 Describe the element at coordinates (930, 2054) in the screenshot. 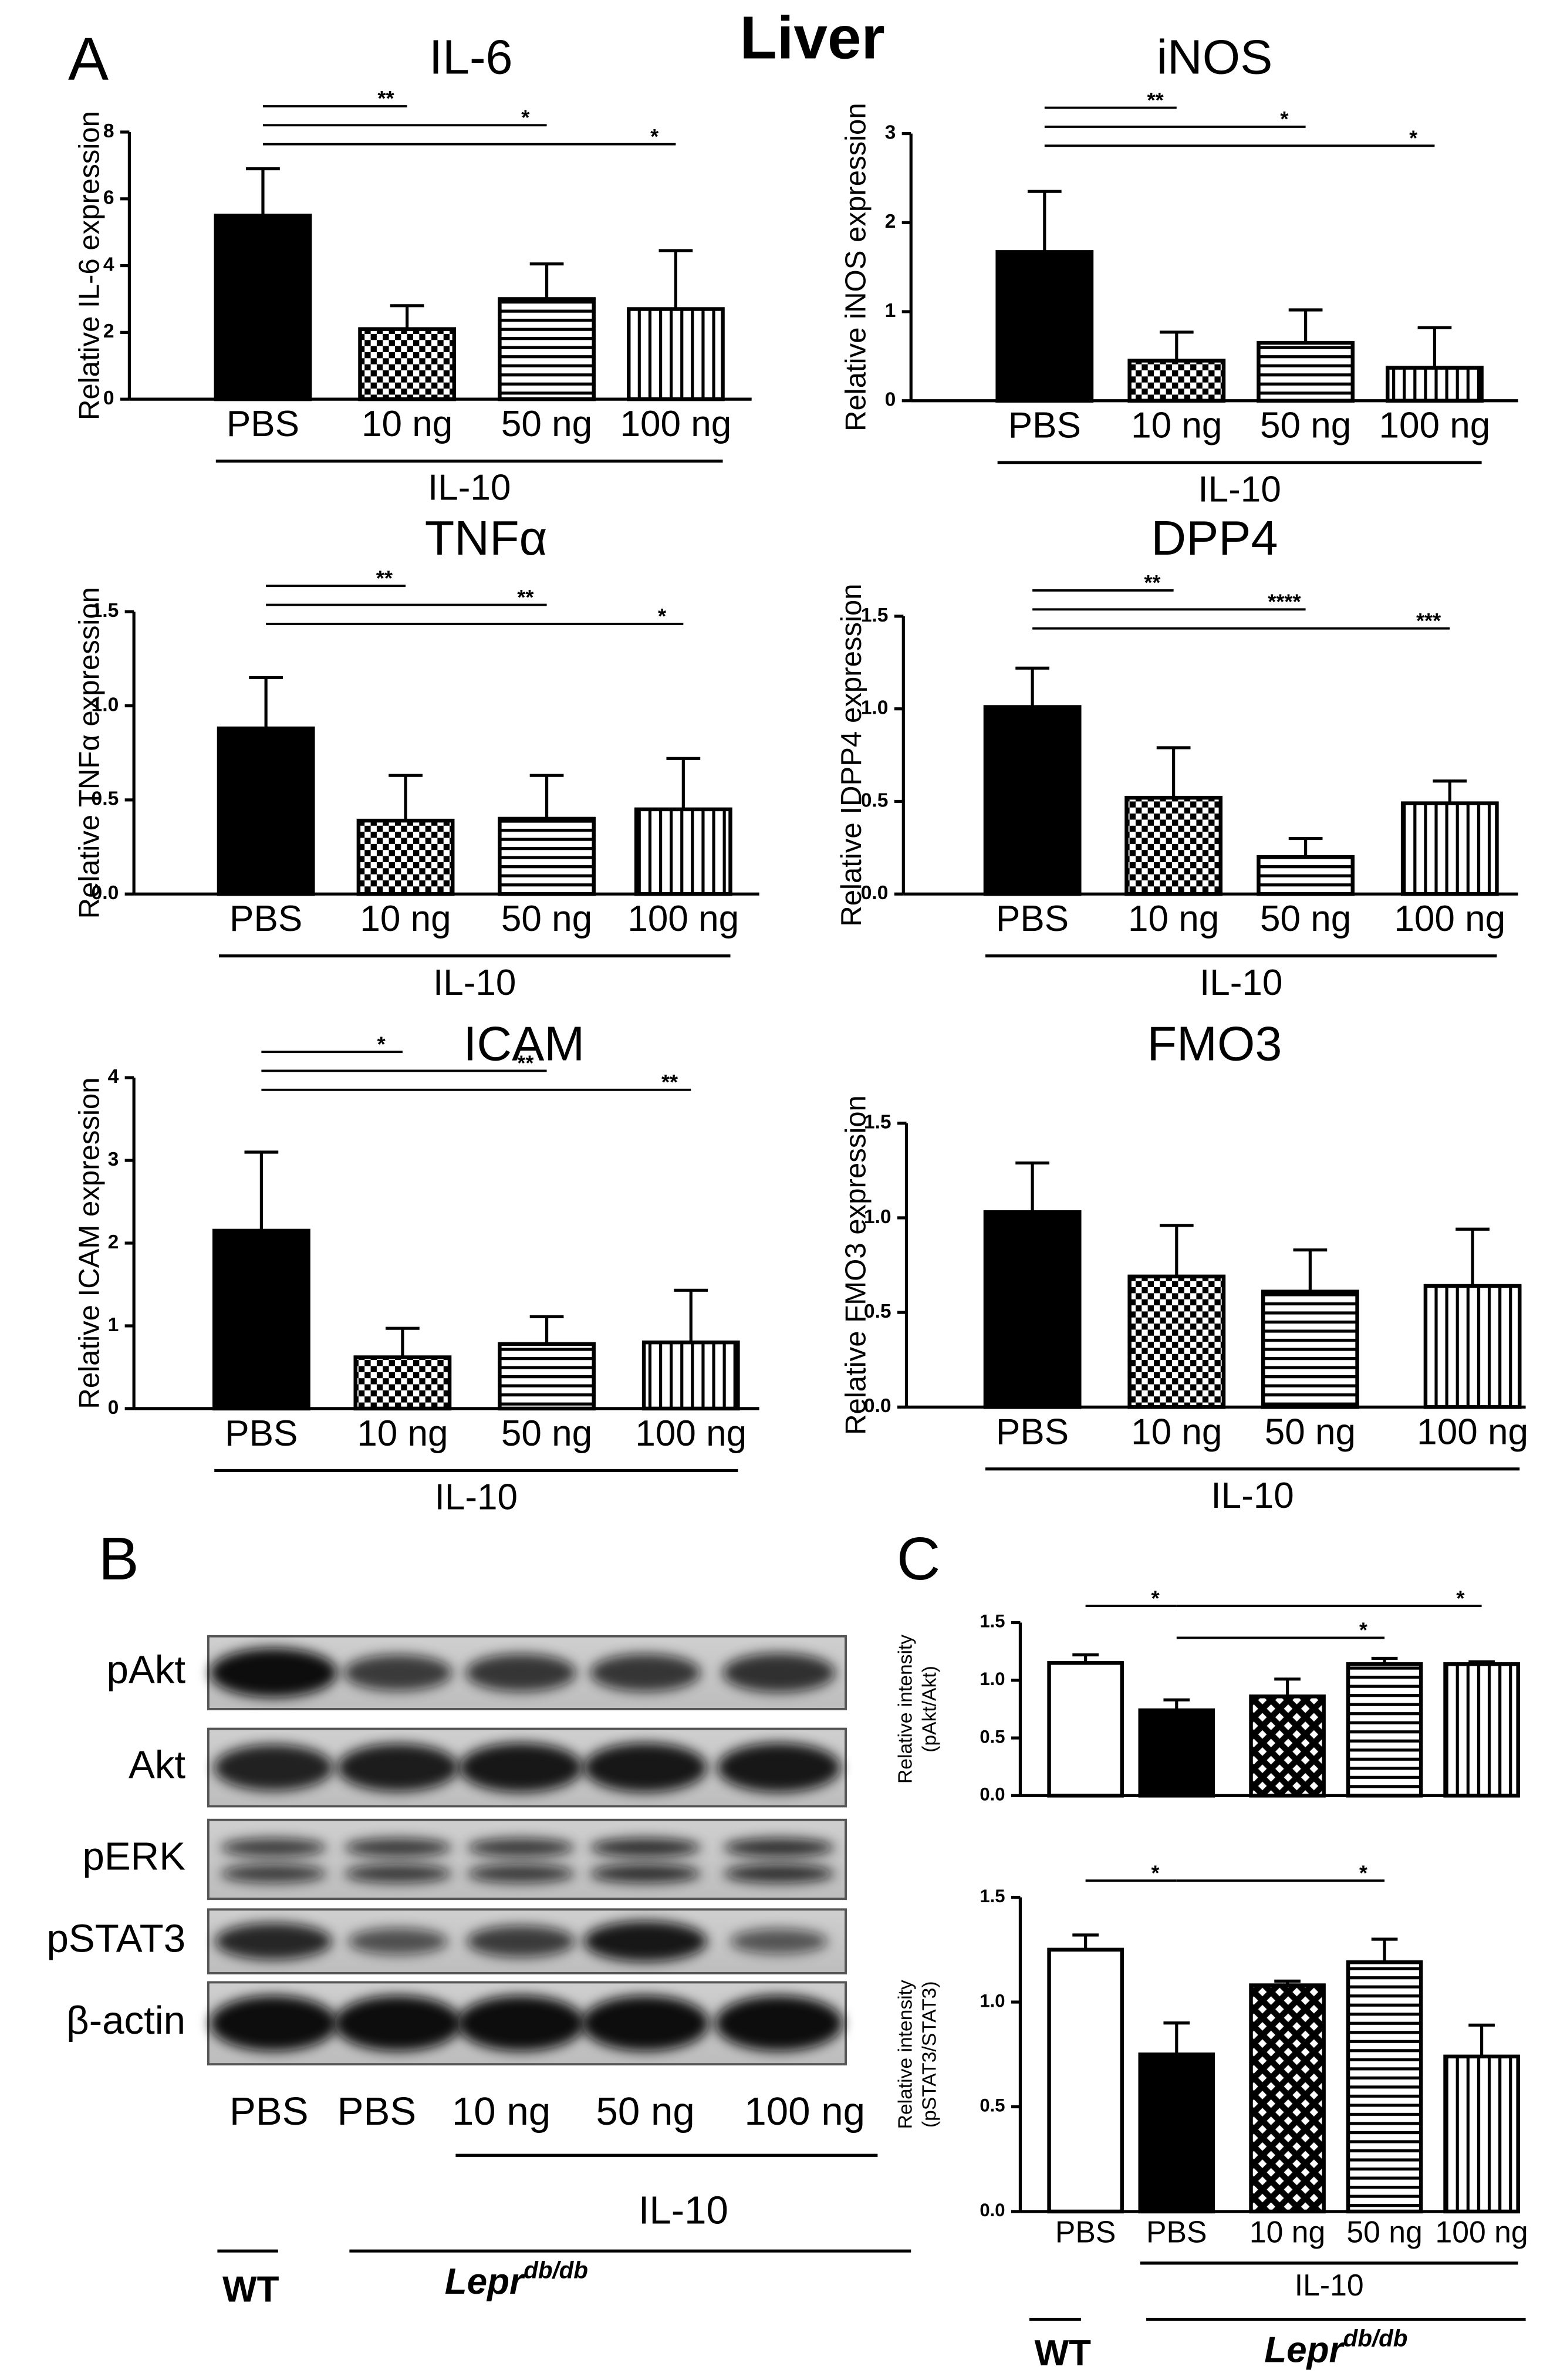

I see `y-axis-label: (pSTAT3/STAT3)` at that location.